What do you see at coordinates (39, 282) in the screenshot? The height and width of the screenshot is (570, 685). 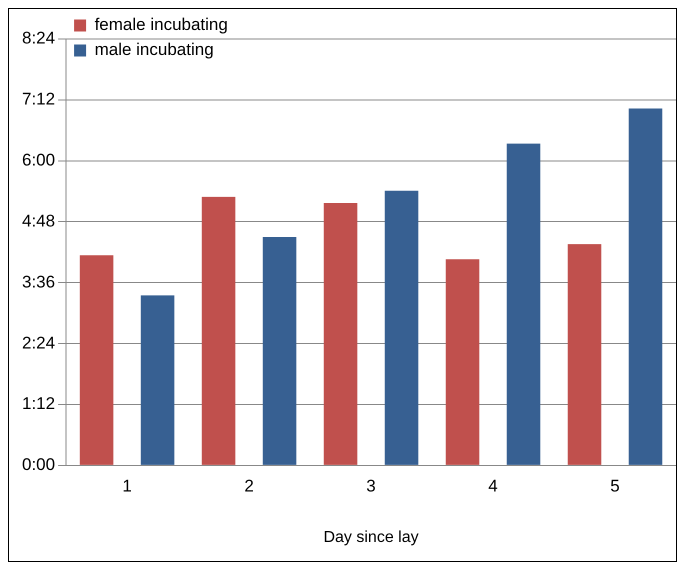 I see `y-tick-label: 3:36` at bounding box center [39, 282].